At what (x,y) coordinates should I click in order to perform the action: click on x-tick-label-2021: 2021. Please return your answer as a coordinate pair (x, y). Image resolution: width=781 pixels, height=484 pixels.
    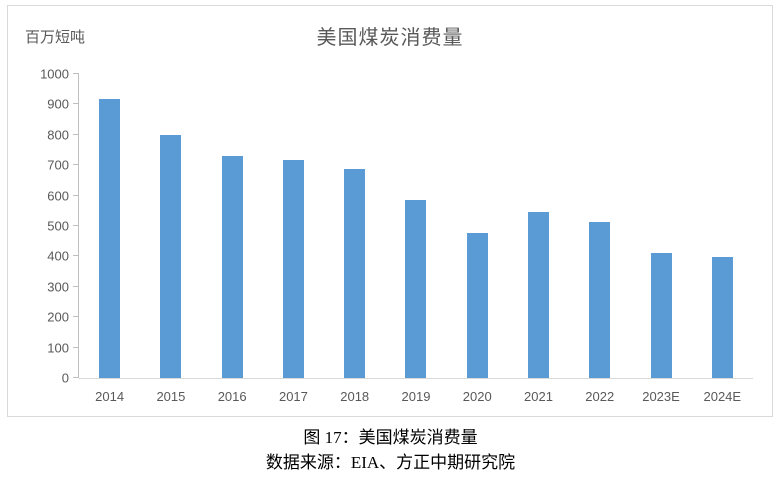
    Looking at the image, I should click on (538, 396).